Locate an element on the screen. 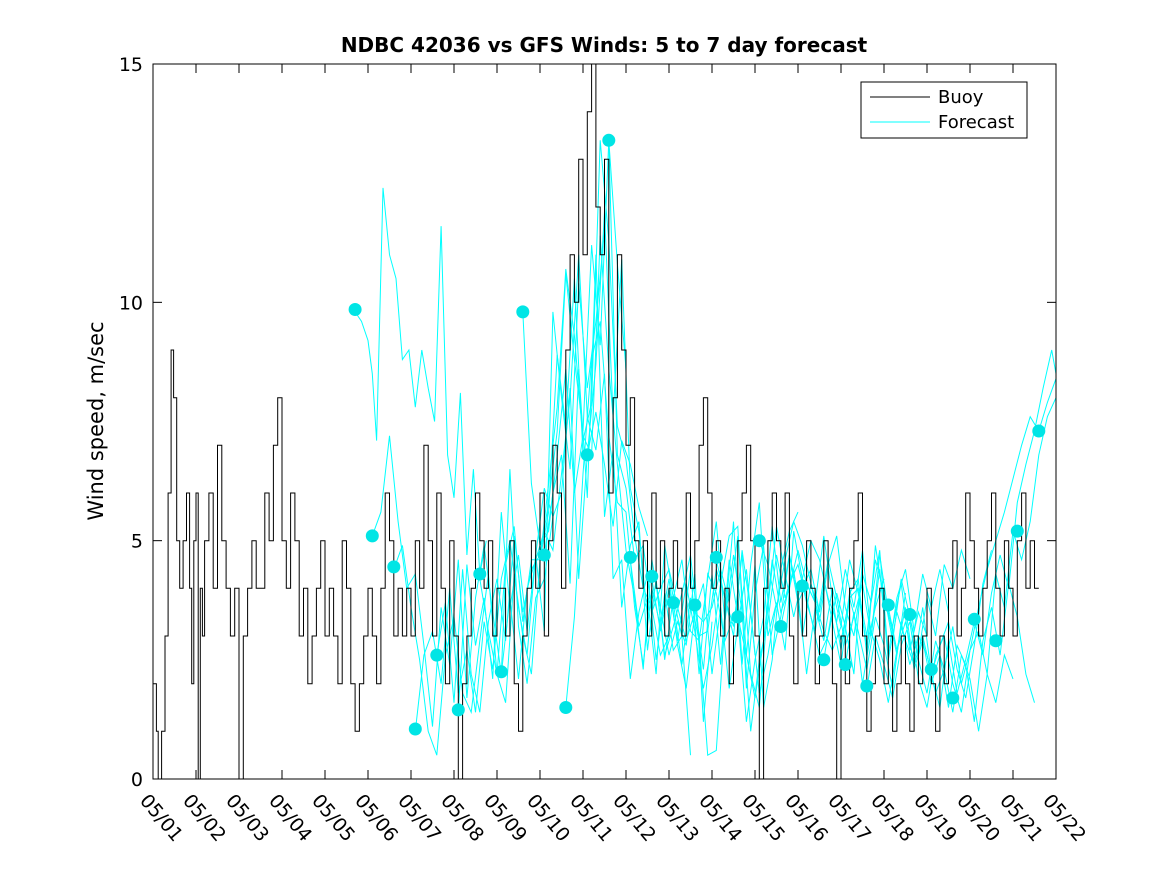 This screenshot has height=875, width=1167. y-tick-label: 15 is located at coordinates (131, 65).